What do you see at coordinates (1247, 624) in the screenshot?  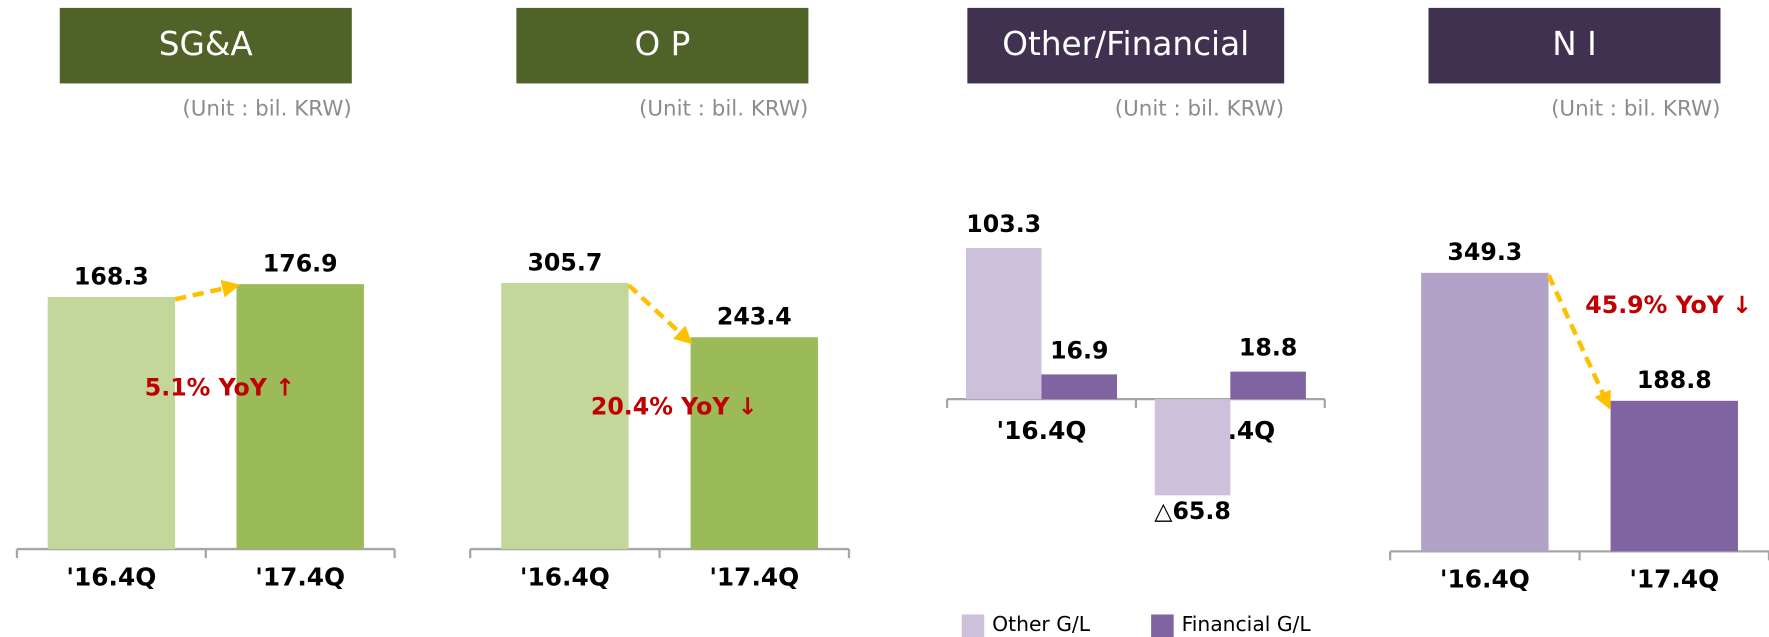 I see `legend-label: Financial G/L` at bounding box center [1247, 624].